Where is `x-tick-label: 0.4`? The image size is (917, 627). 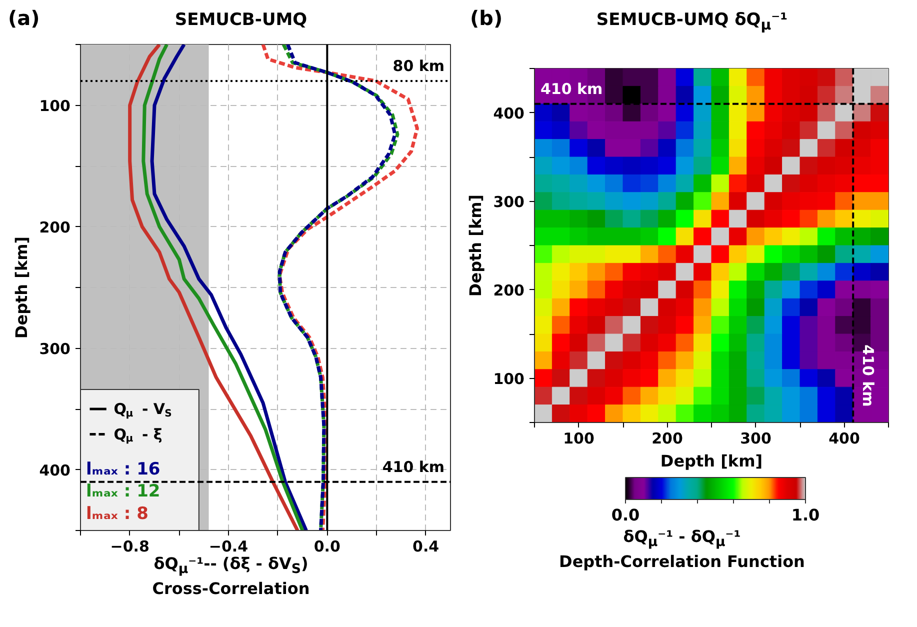
x-tick-label: 0.4 is located at coordinates (426, 547).